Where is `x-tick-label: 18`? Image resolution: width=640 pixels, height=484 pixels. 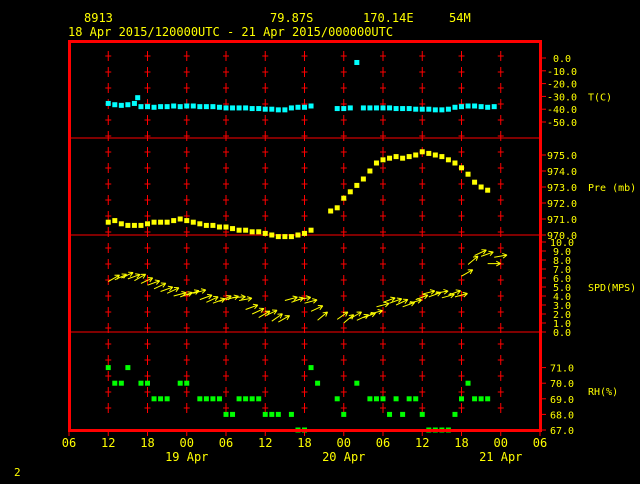
x-tick-label: 18 is located at coordinates (304, 443).